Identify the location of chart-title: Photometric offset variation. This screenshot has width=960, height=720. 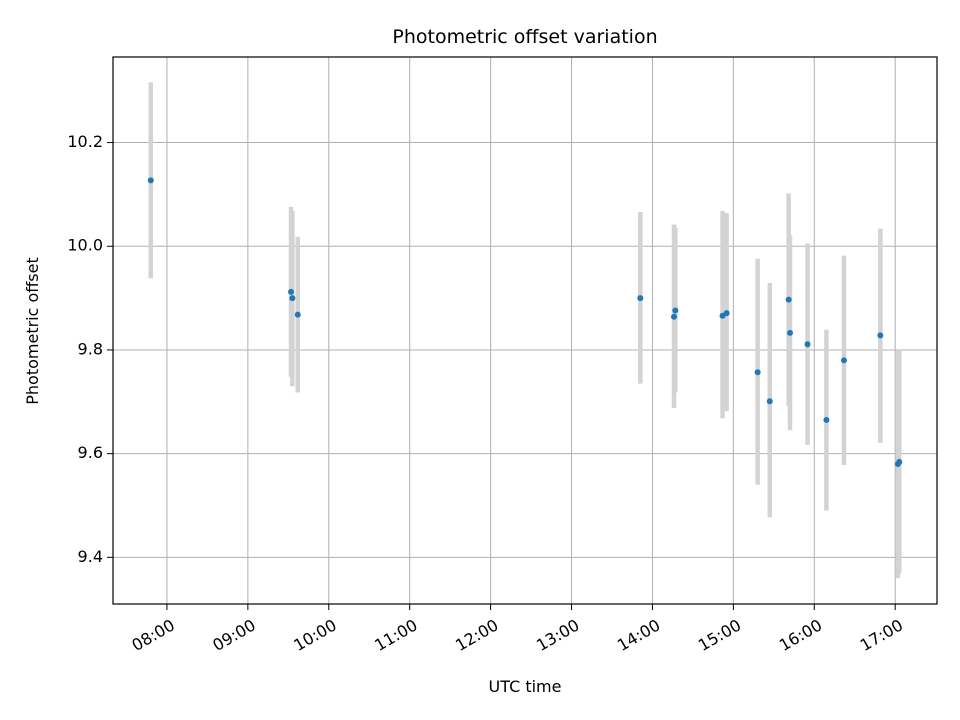
(524, 37).